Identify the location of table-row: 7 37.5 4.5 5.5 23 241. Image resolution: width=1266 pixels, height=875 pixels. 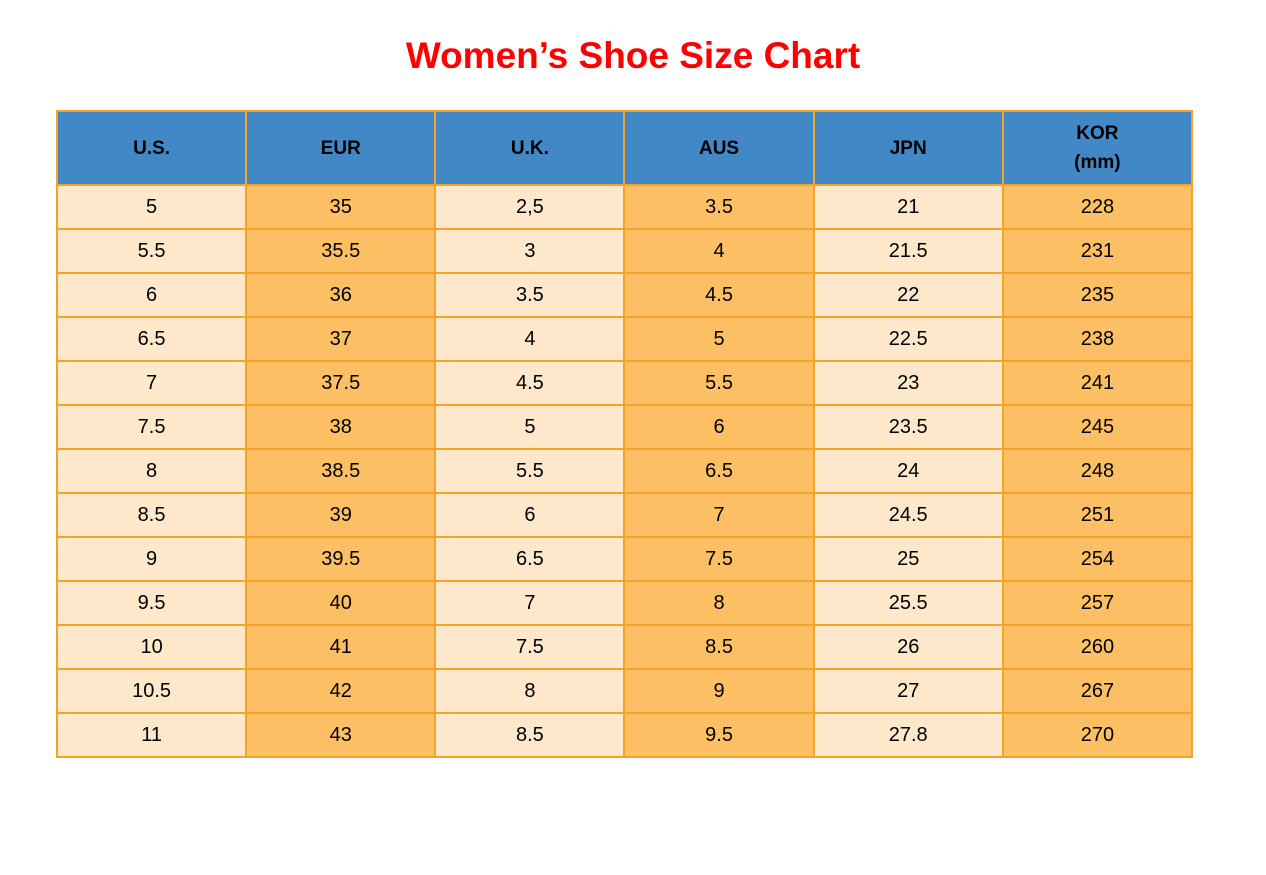
(624, 383).